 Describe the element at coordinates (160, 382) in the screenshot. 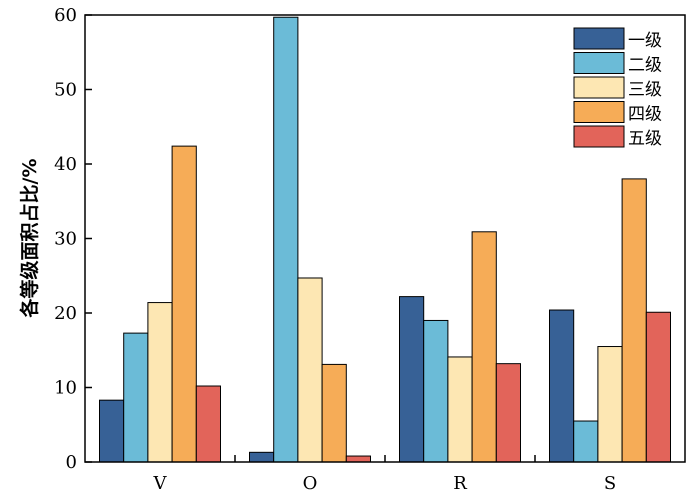

I see `bar-V-三级` at that location.